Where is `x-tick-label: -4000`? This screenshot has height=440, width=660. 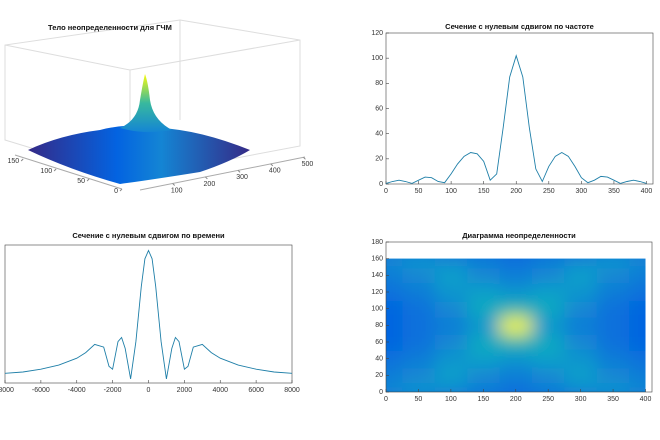
x-tick-label: -4000 is located at coordinates (77, 390).